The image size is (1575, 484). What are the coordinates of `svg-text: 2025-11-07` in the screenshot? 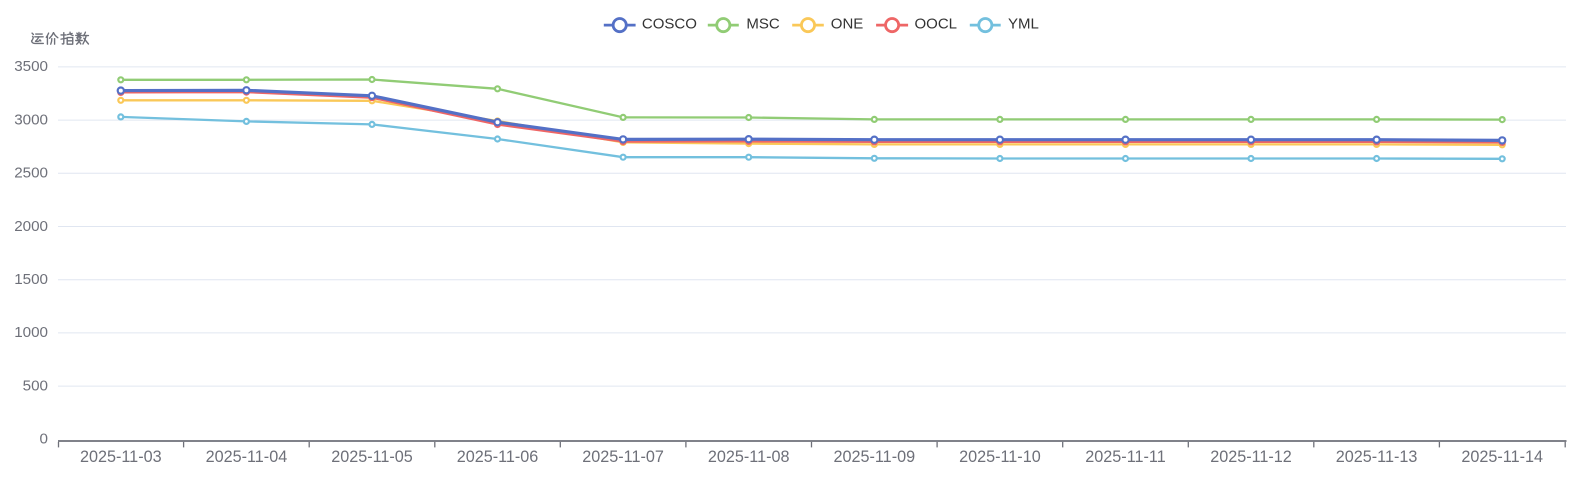 It's located at (623, 457).